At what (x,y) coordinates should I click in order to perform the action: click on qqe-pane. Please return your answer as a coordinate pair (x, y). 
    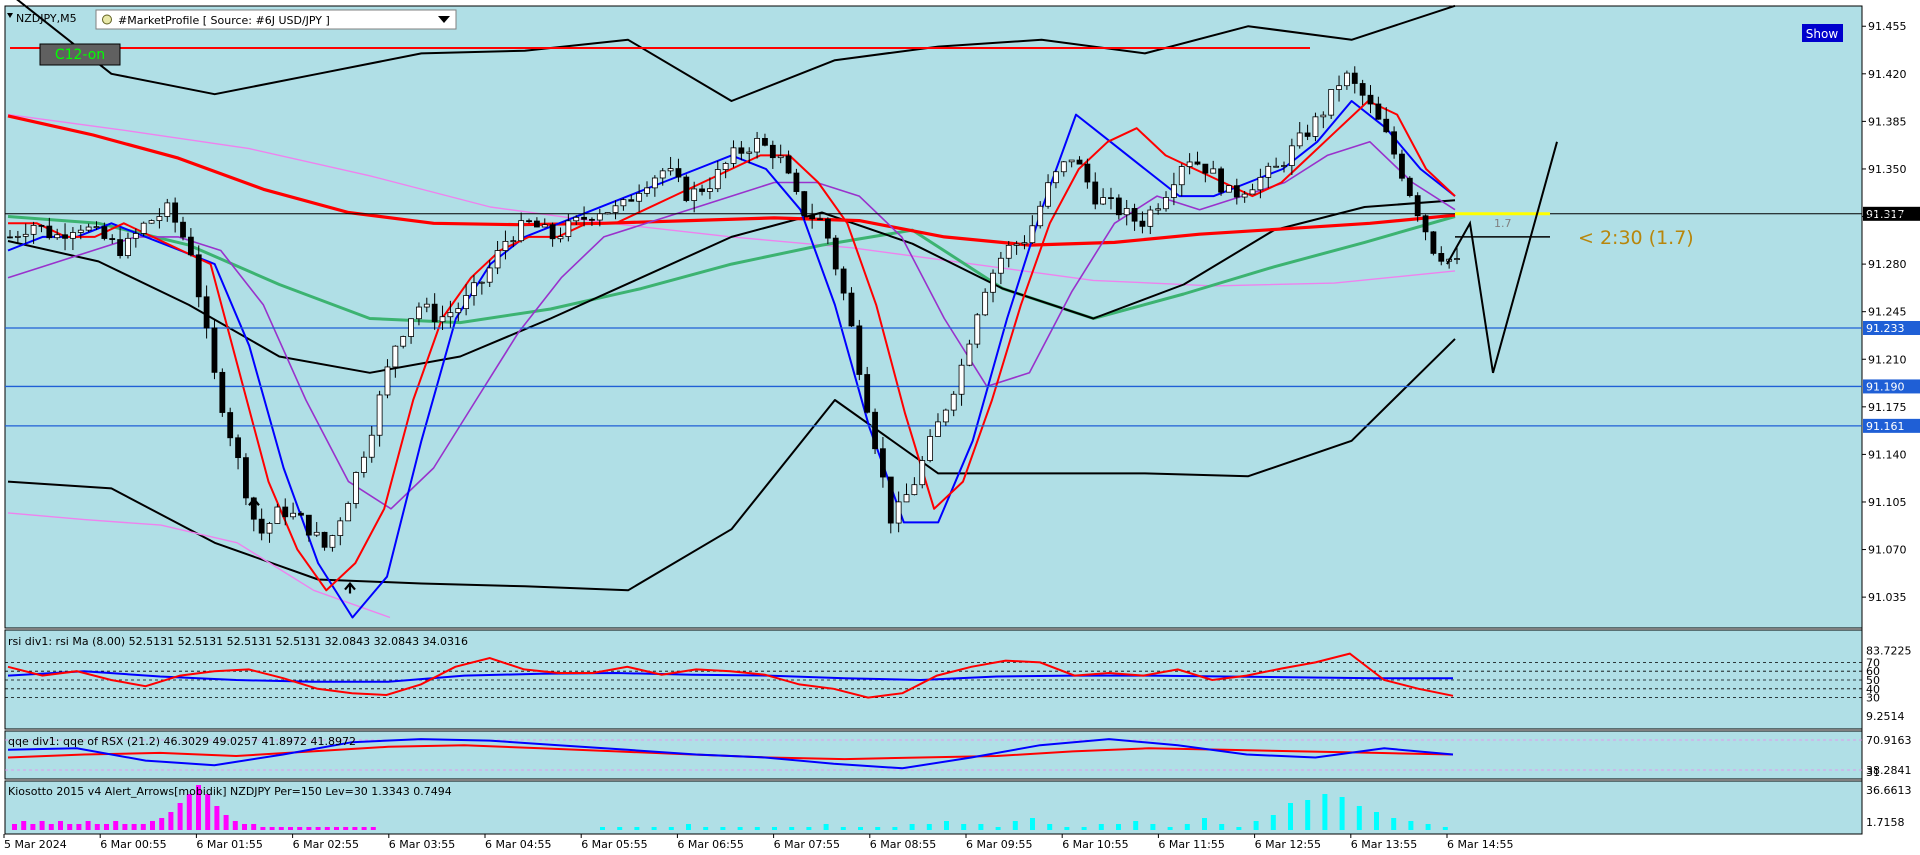
    Looking at the image, I should click on (933, 755).